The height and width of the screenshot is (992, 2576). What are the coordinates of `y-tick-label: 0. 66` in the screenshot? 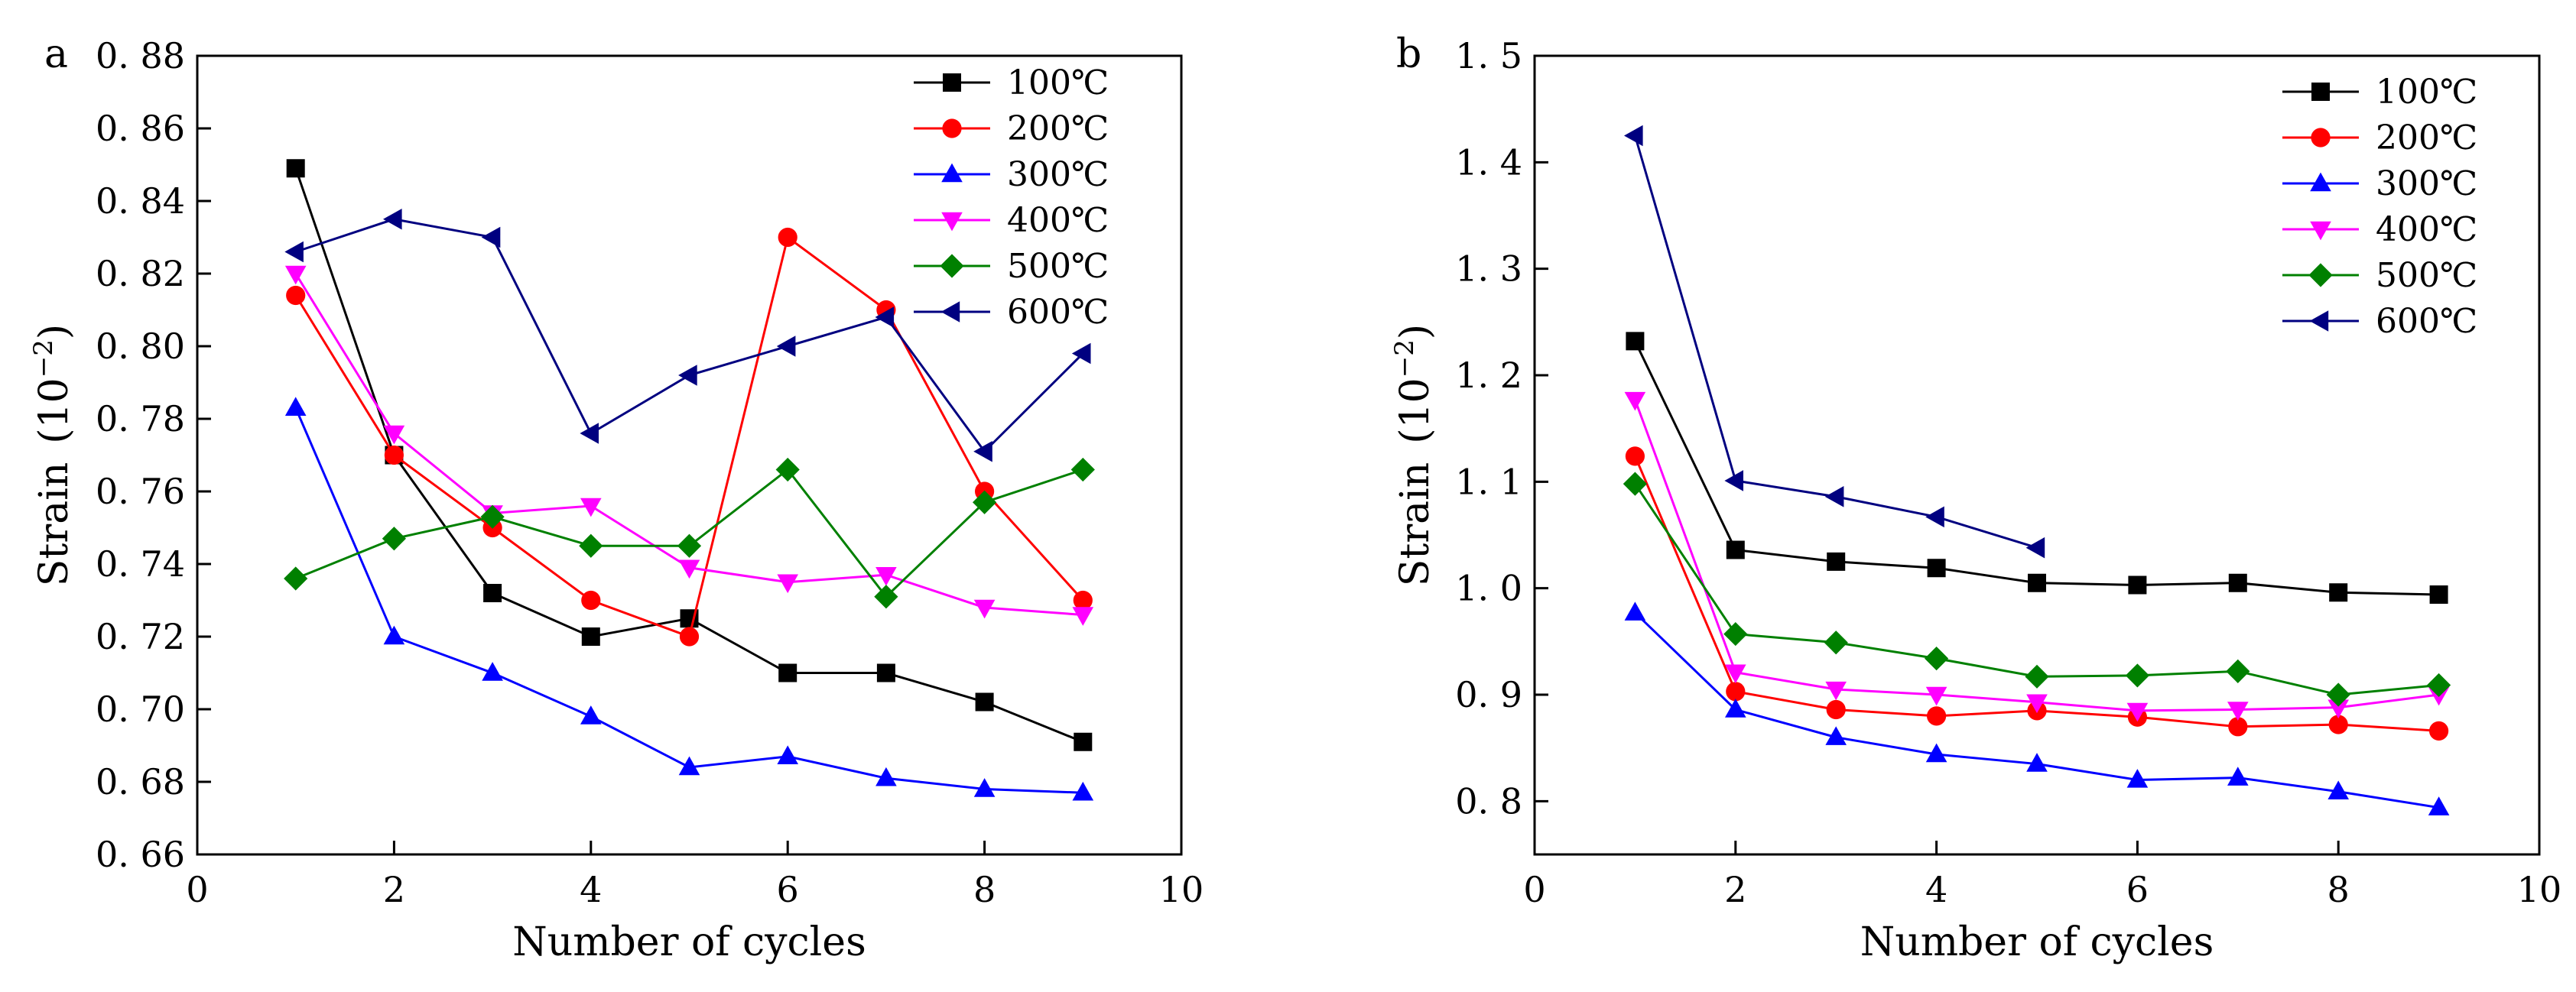 It's located at (141, 854).